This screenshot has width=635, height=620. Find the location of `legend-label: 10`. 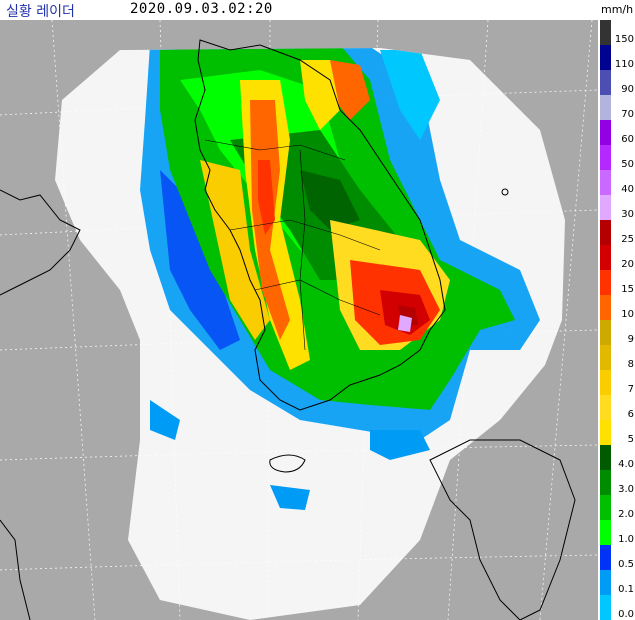

legend-label: 10 is located at coordinates (627, 314).